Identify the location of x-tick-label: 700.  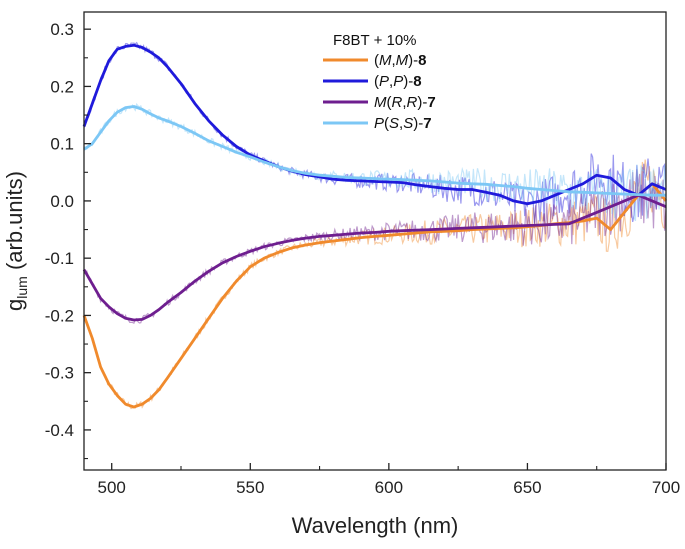
(666, 487).